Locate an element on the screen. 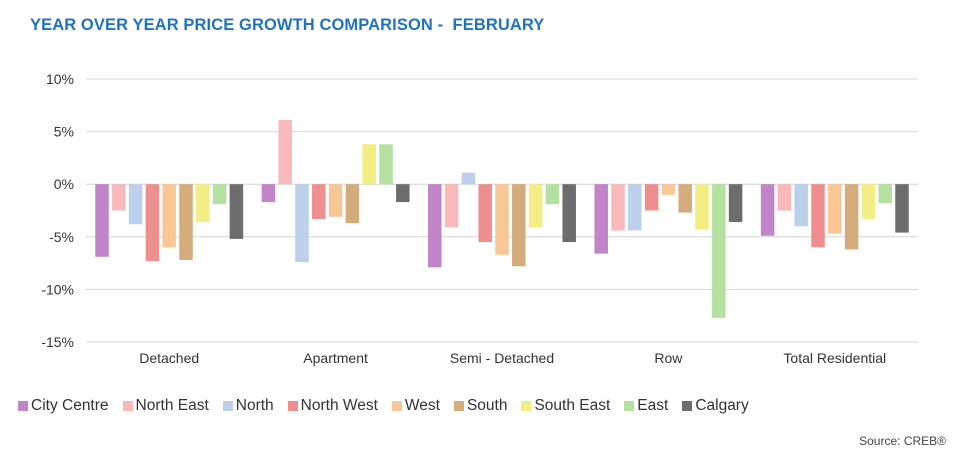  y-tick-label: -10% is located at coordinates (57, 289).